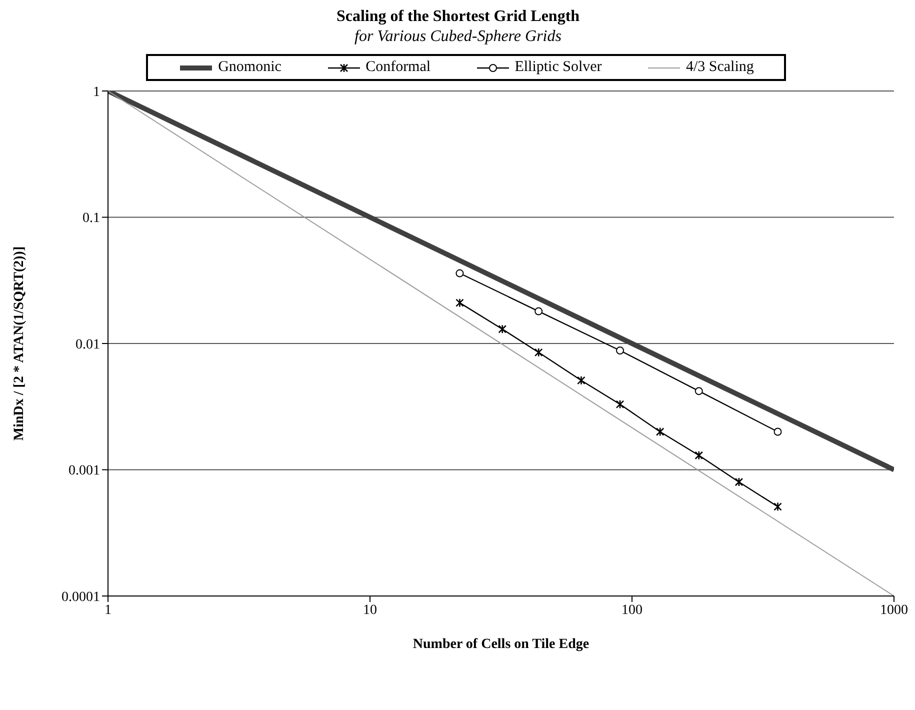 This screenshot has height=710, width=915. What do you see at coordinates (558, 67) in the screenshot?
I see `legend-label: Elliptic Solver` at bounding box center [558, 67].